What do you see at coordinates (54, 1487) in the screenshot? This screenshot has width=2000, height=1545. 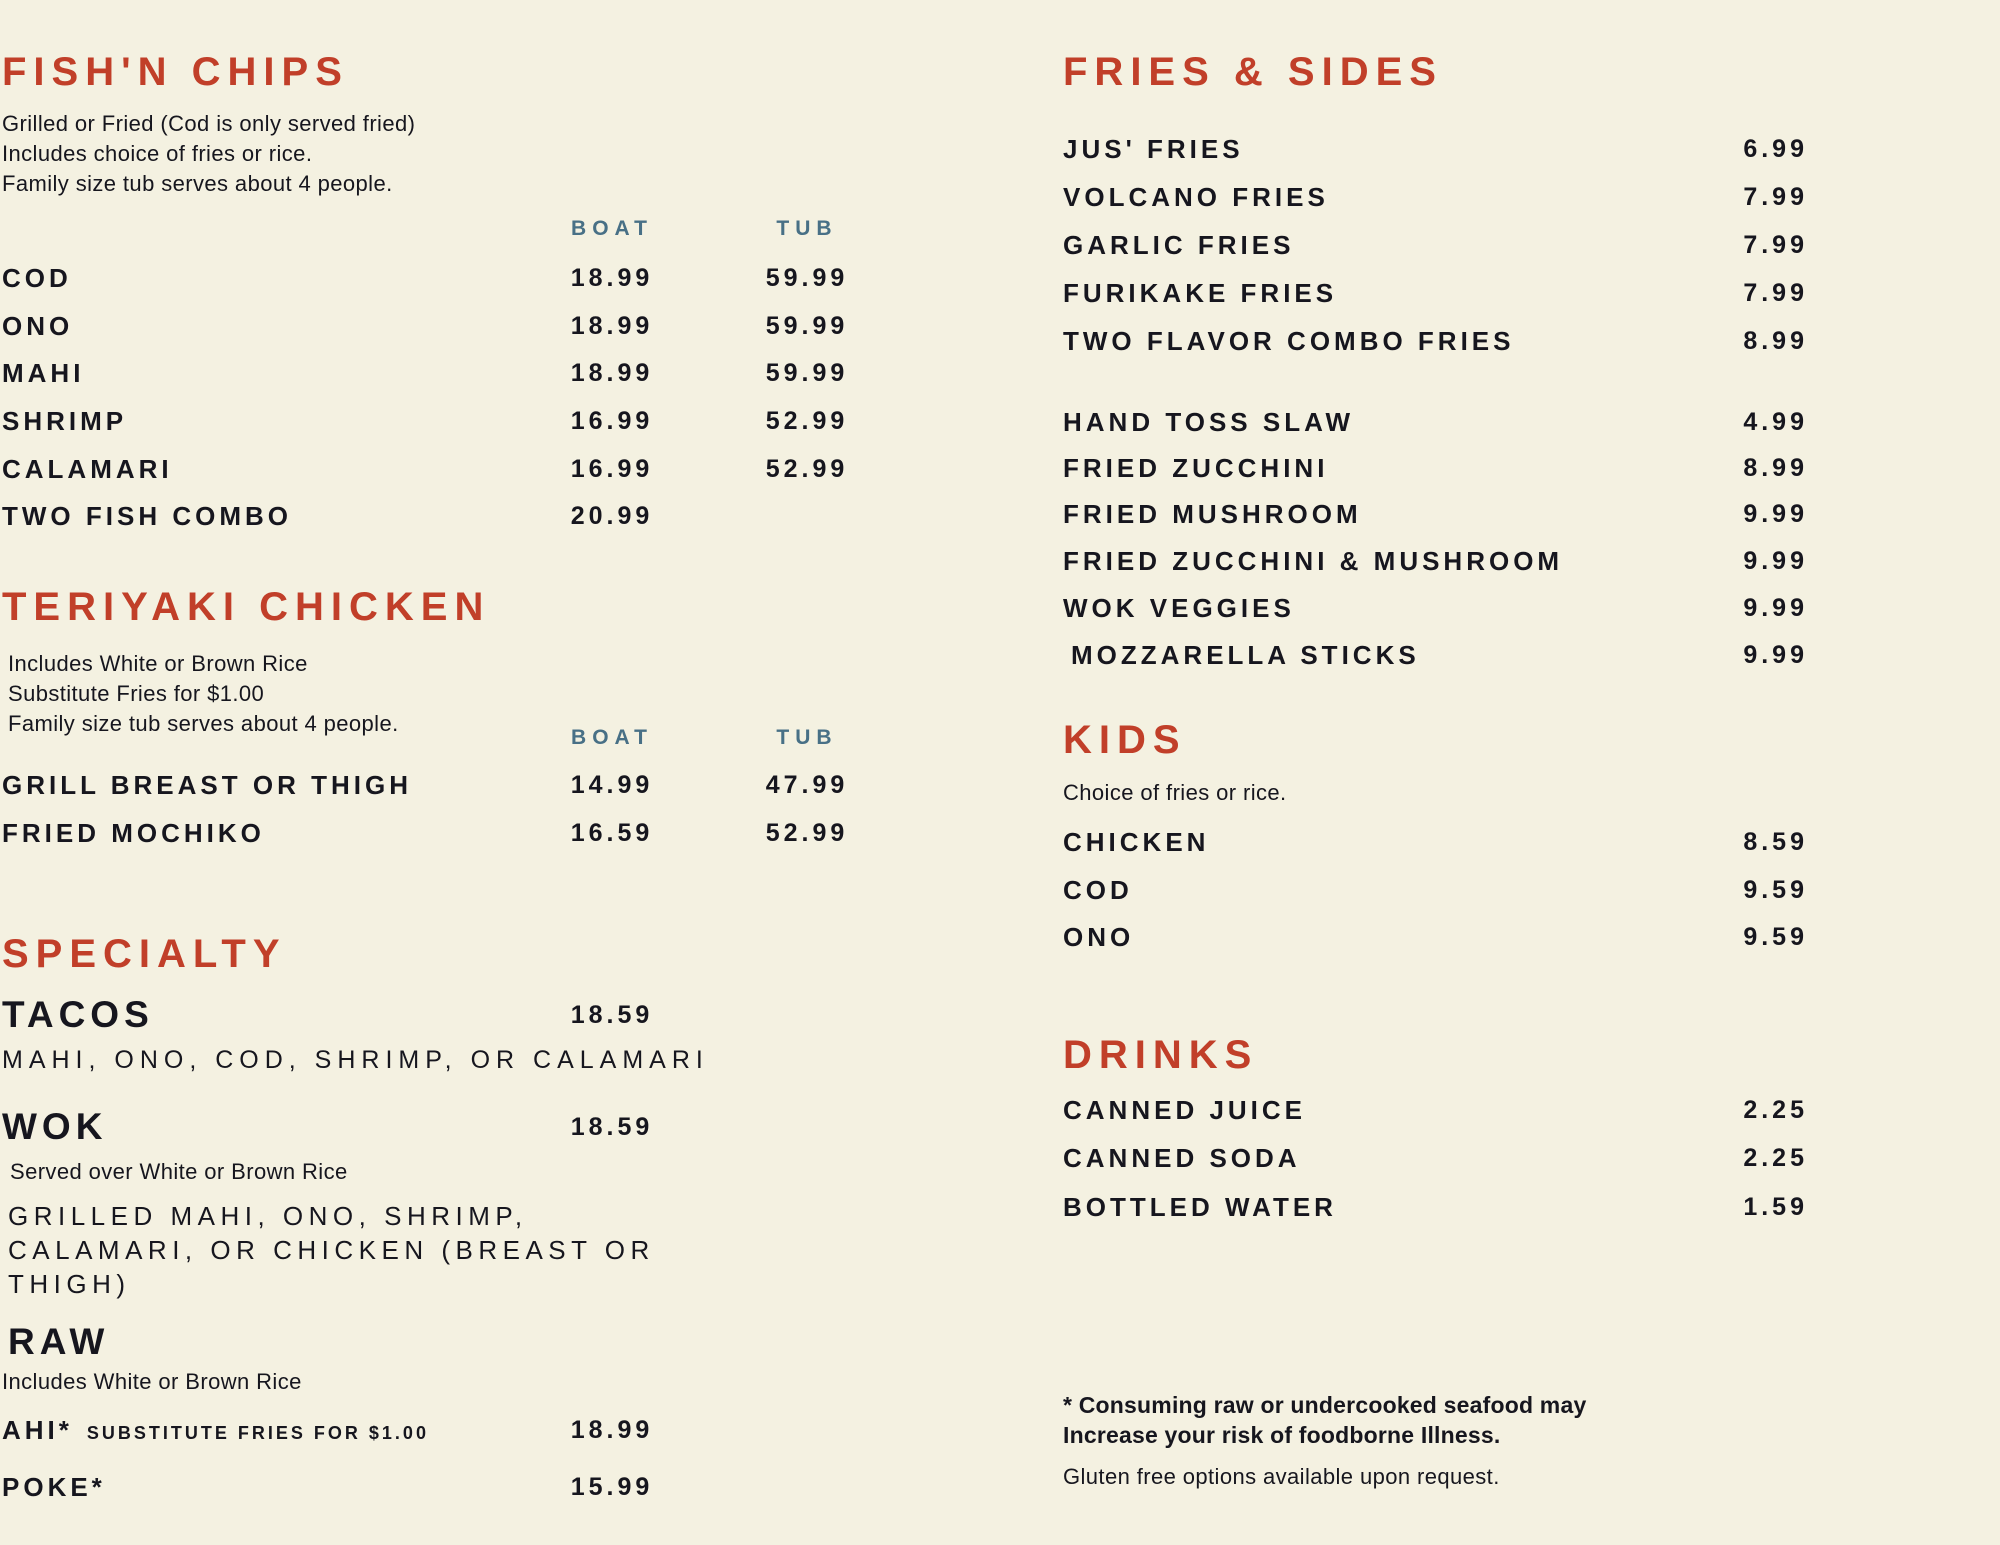 I see `item-name: POKE*` at bounding box center [54, 1487].